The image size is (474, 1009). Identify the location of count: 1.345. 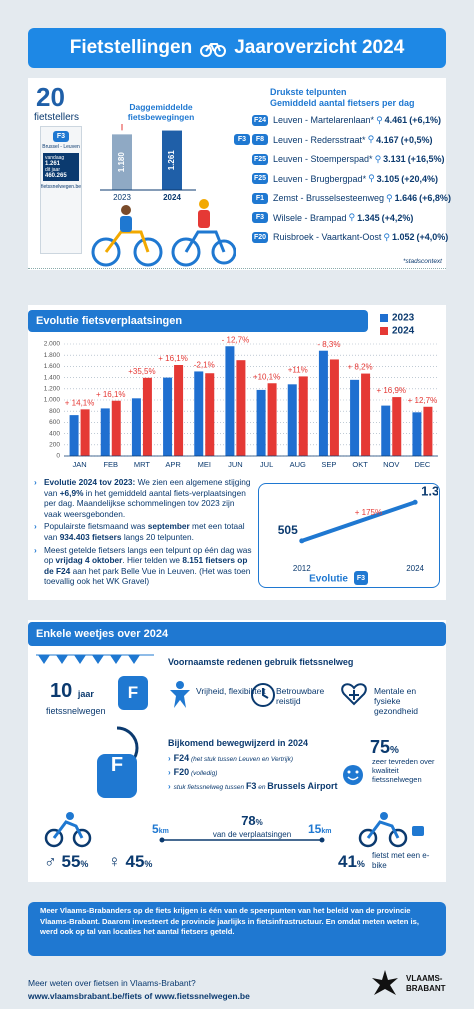
(368, 217).